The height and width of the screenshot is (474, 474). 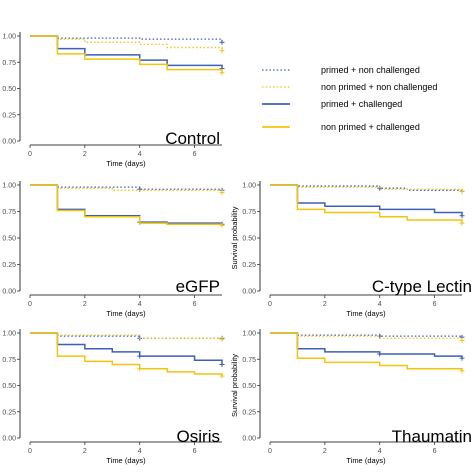 I want to click on legend-entry: non primed + challenged, so click(x=341, y=127).